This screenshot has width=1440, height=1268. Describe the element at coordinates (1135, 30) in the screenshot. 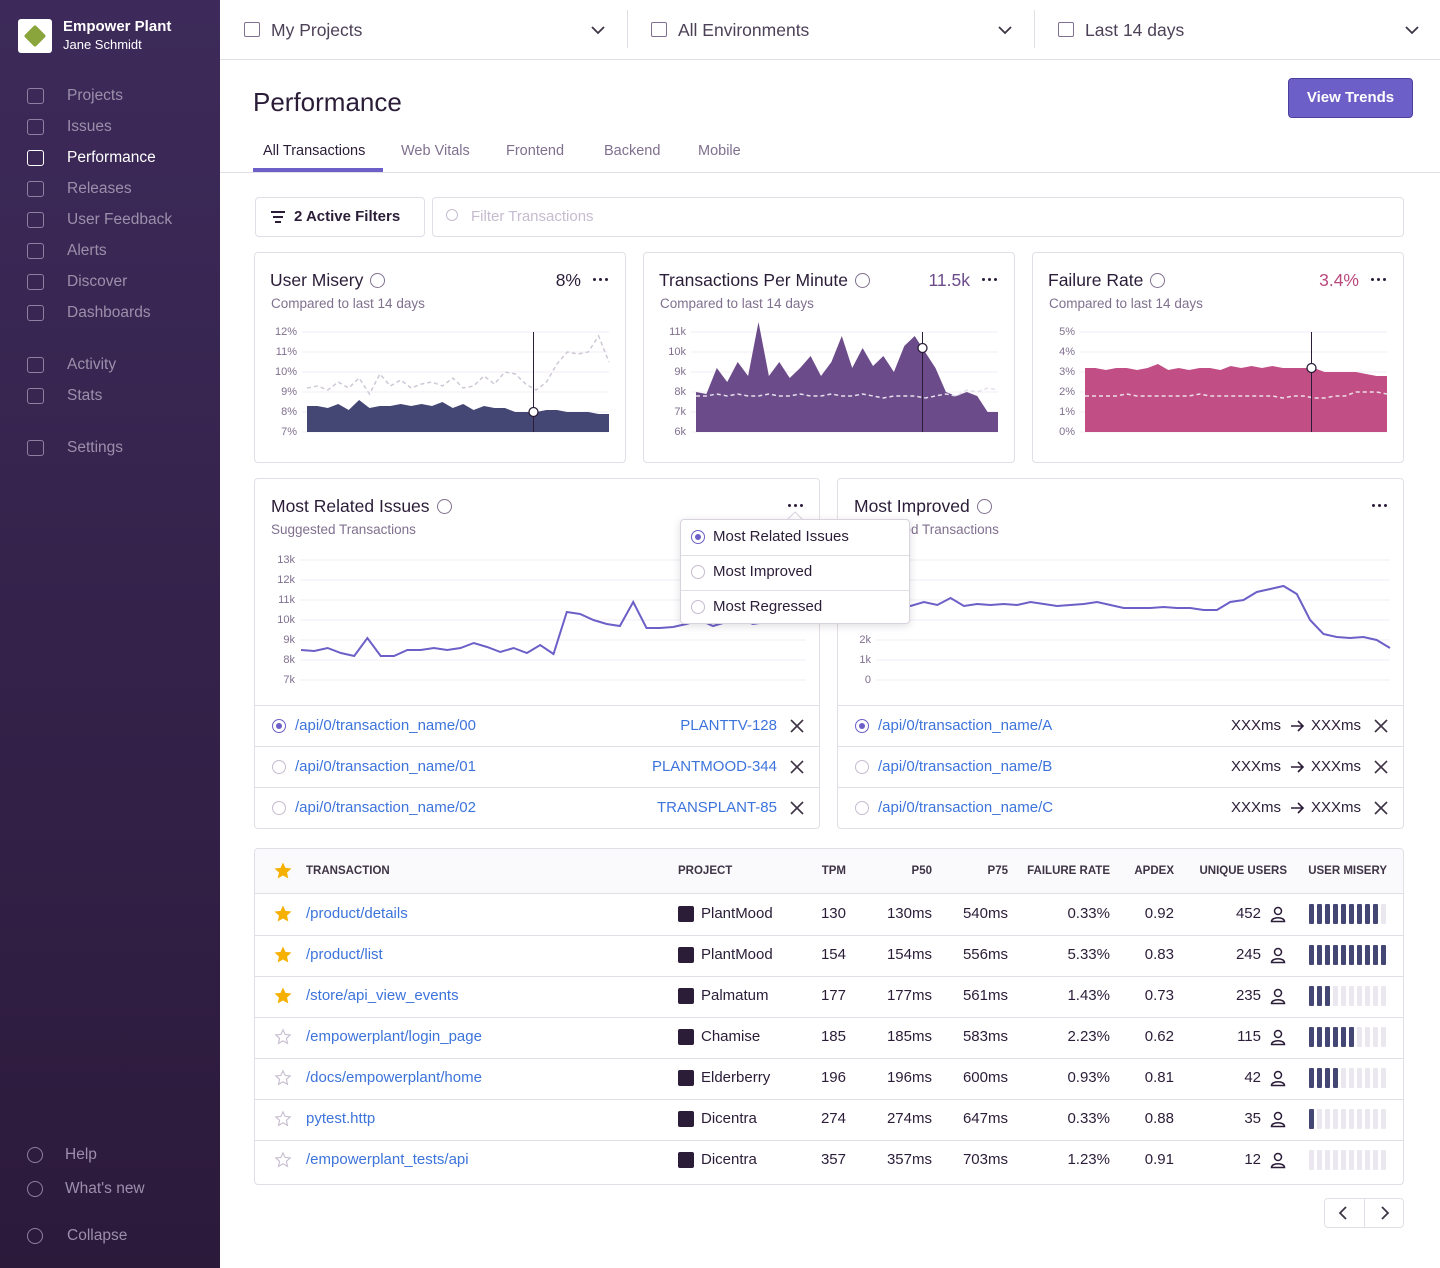

I see `page-selector: Last 14 days` at that location.